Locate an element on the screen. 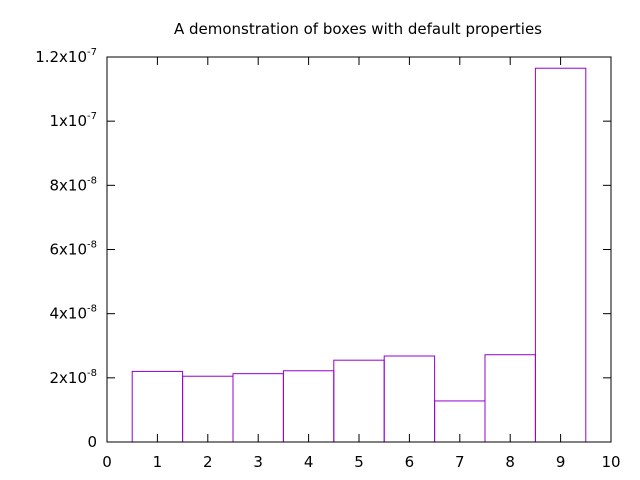 The height and width of the screenshot is (480, 640). y-tick-label-0: 0 is located at coordinates (92, 442).